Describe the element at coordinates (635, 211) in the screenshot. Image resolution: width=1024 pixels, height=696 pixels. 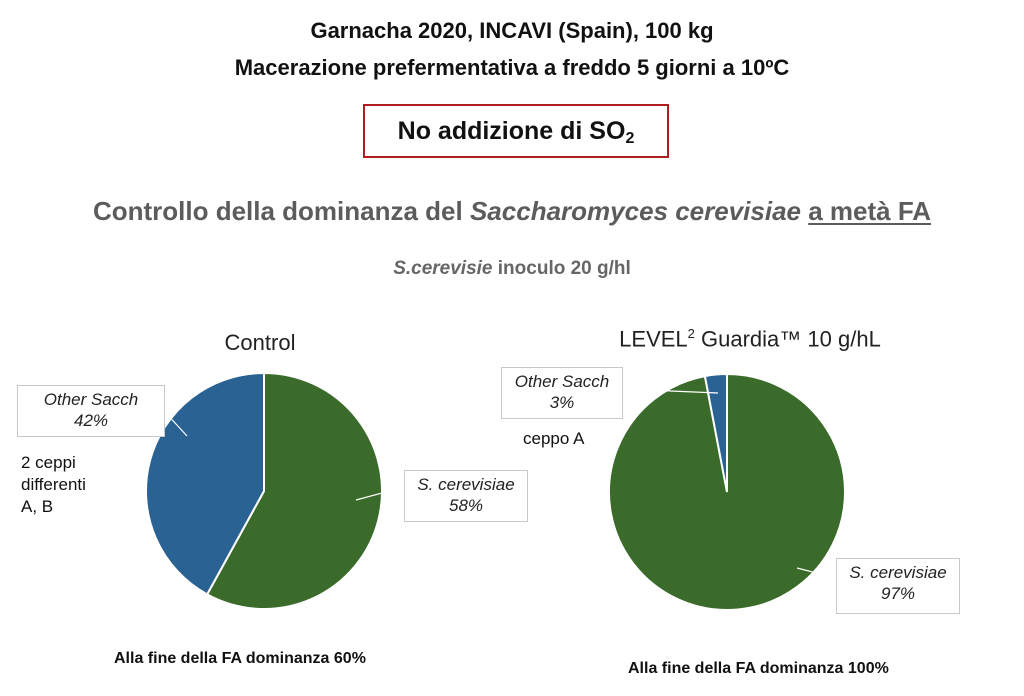
I see `heading-species: Saccharomyces cerevisiae` at that location.